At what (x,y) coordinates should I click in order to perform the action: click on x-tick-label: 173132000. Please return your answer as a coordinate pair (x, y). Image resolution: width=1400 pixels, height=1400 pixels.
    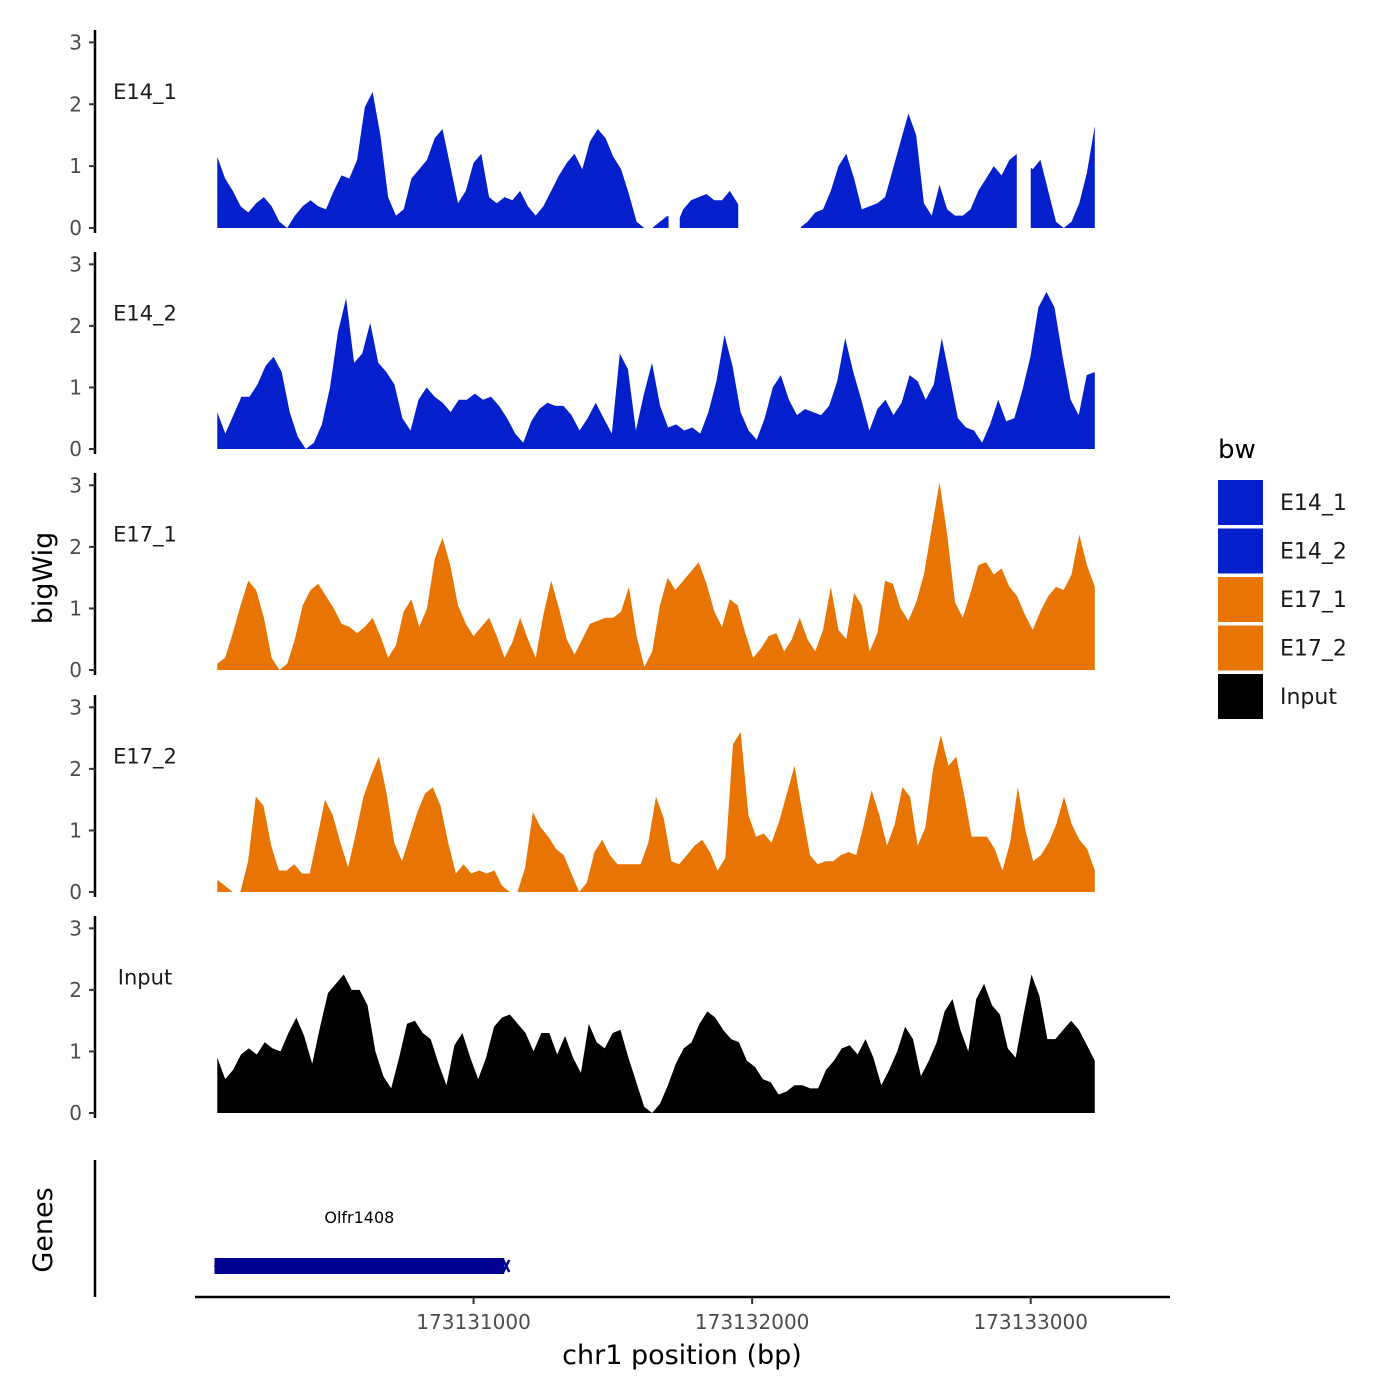
    Looking at the image, I should click on (752, 1322).